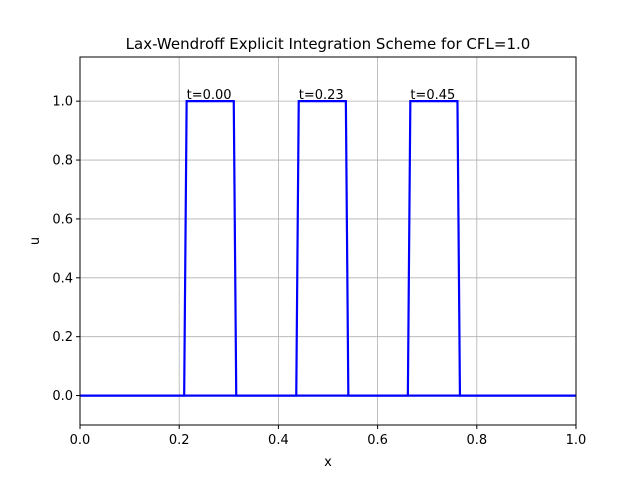  What do you see at coordinates (576, 440) in the screenshot?
I see `x-tick-label: 1.0` at bounding box center [576, 440].